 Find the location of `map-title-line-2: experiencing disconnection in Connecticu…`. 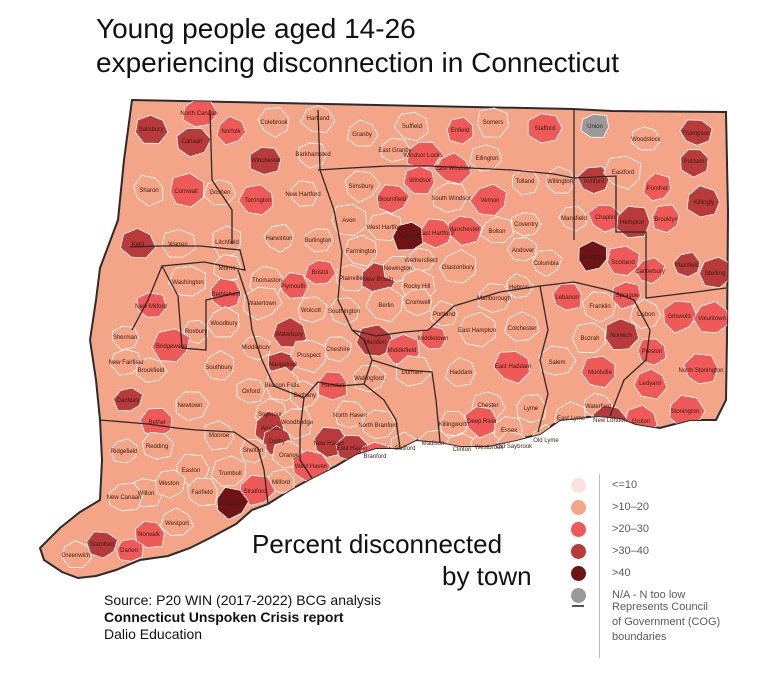

map-title-line-2: experiencing disconnection in Connecticu… is located at coordinates (357, 62).